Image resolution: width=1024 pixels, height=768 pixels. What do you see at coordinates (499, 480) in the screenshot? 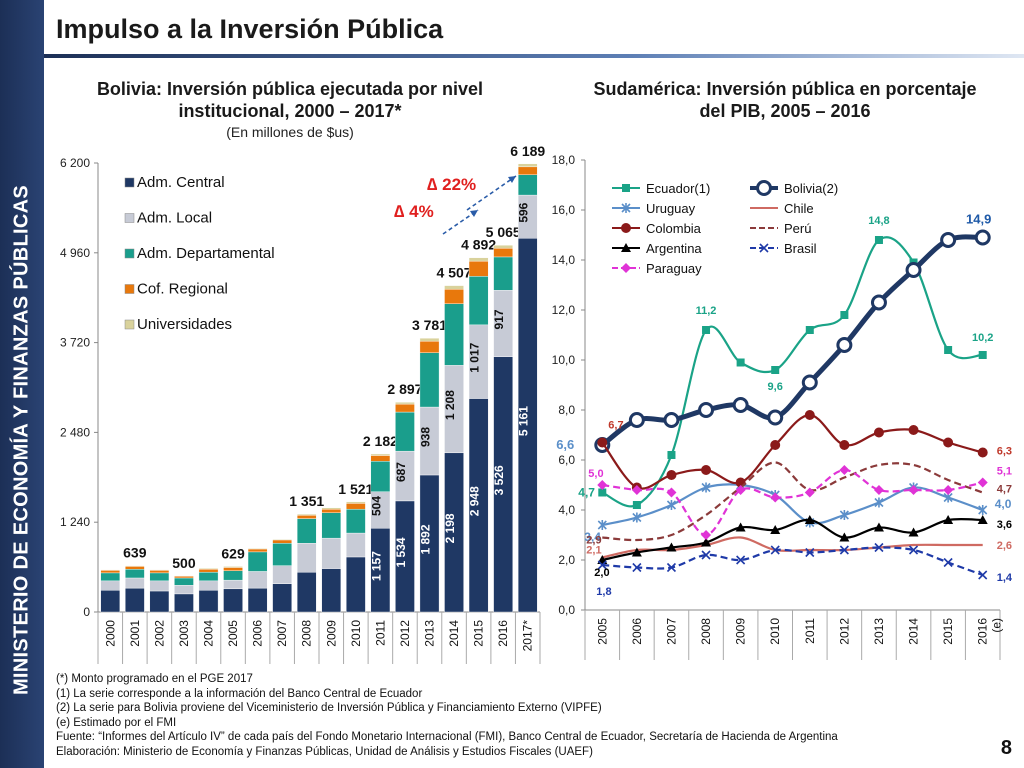
I see `bar-segment-label: 3 526` at bounding box center [499, 480].